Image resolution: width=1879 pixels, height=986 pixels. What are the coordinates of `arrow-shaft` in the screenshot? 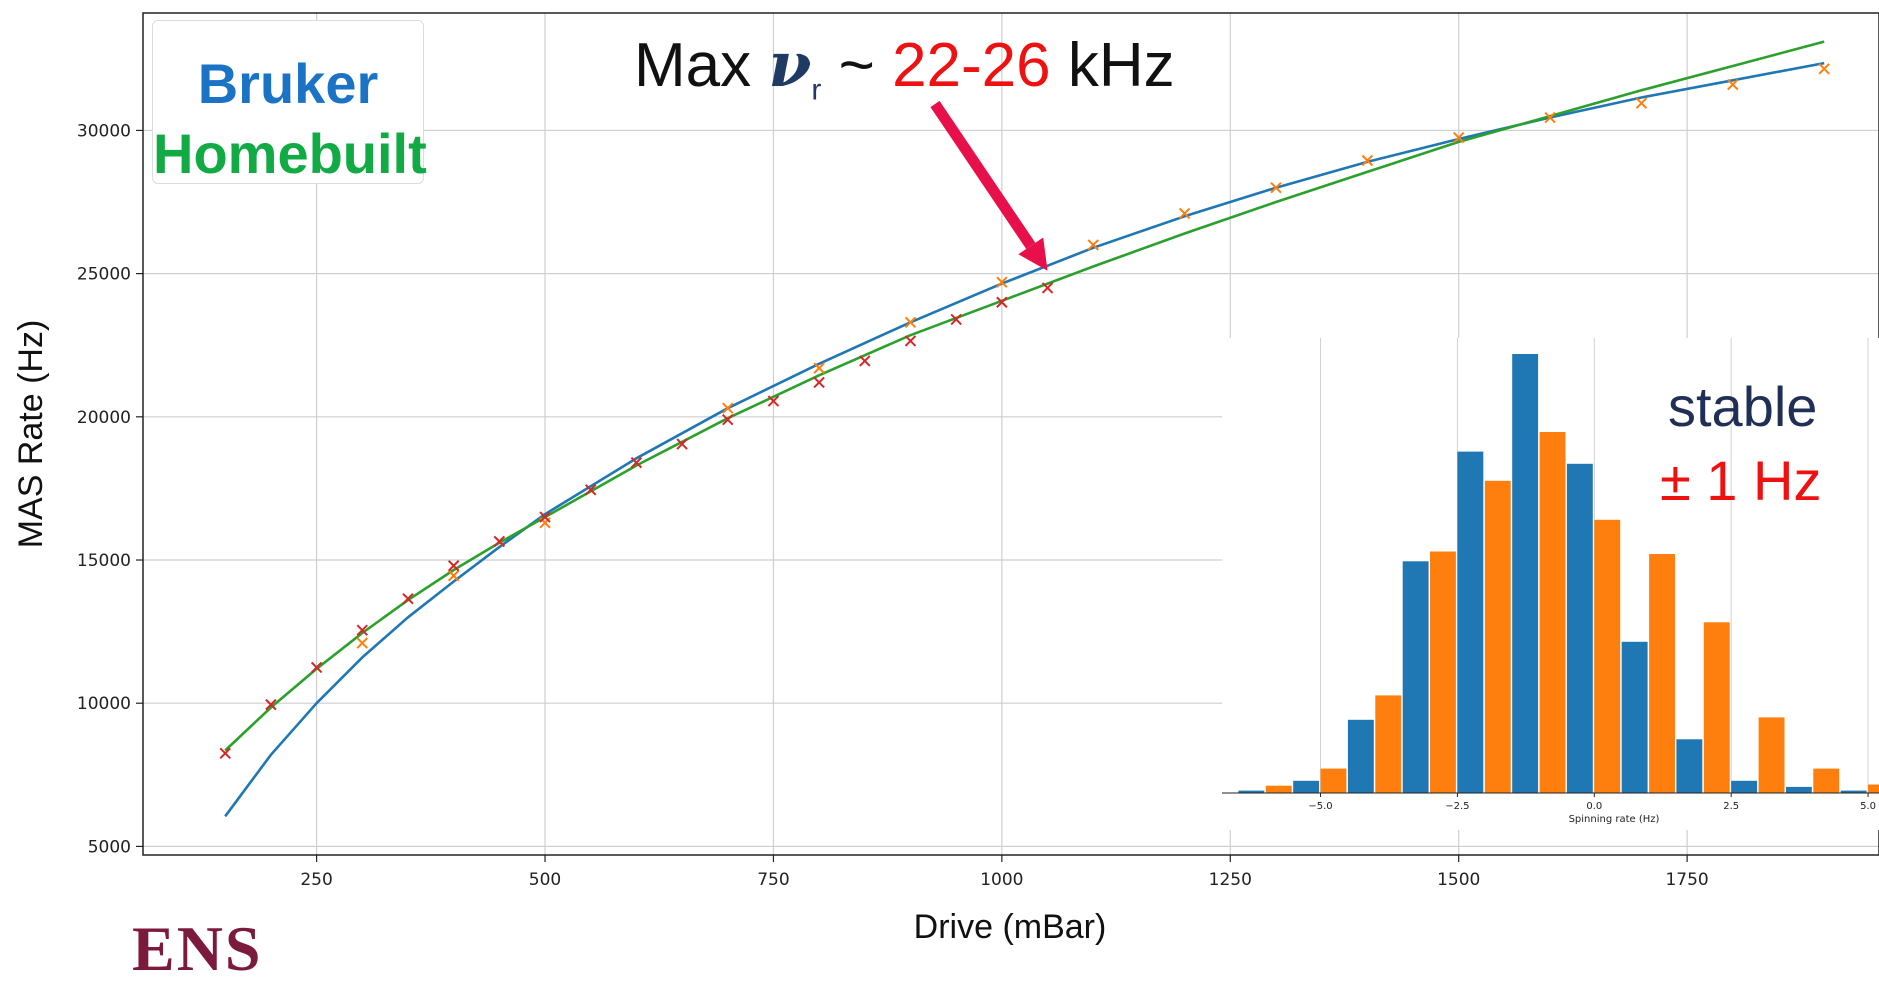 It's located at (983, 174).